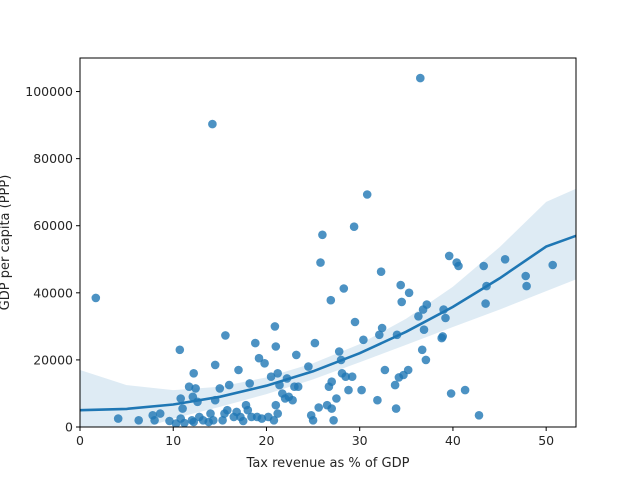 This screenshot has width=640, height=480. What do you see at coordinates (53, 225) in the screenshot?
I see `y-tick-label: 60000` at bounding box center [53, 225].